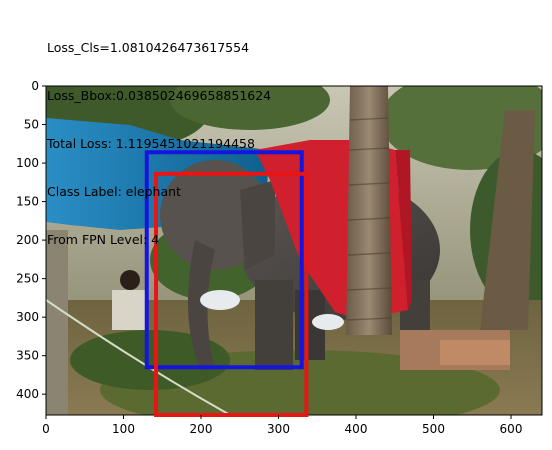  I want to click on x-tick-label: 600, so click(511, 429).